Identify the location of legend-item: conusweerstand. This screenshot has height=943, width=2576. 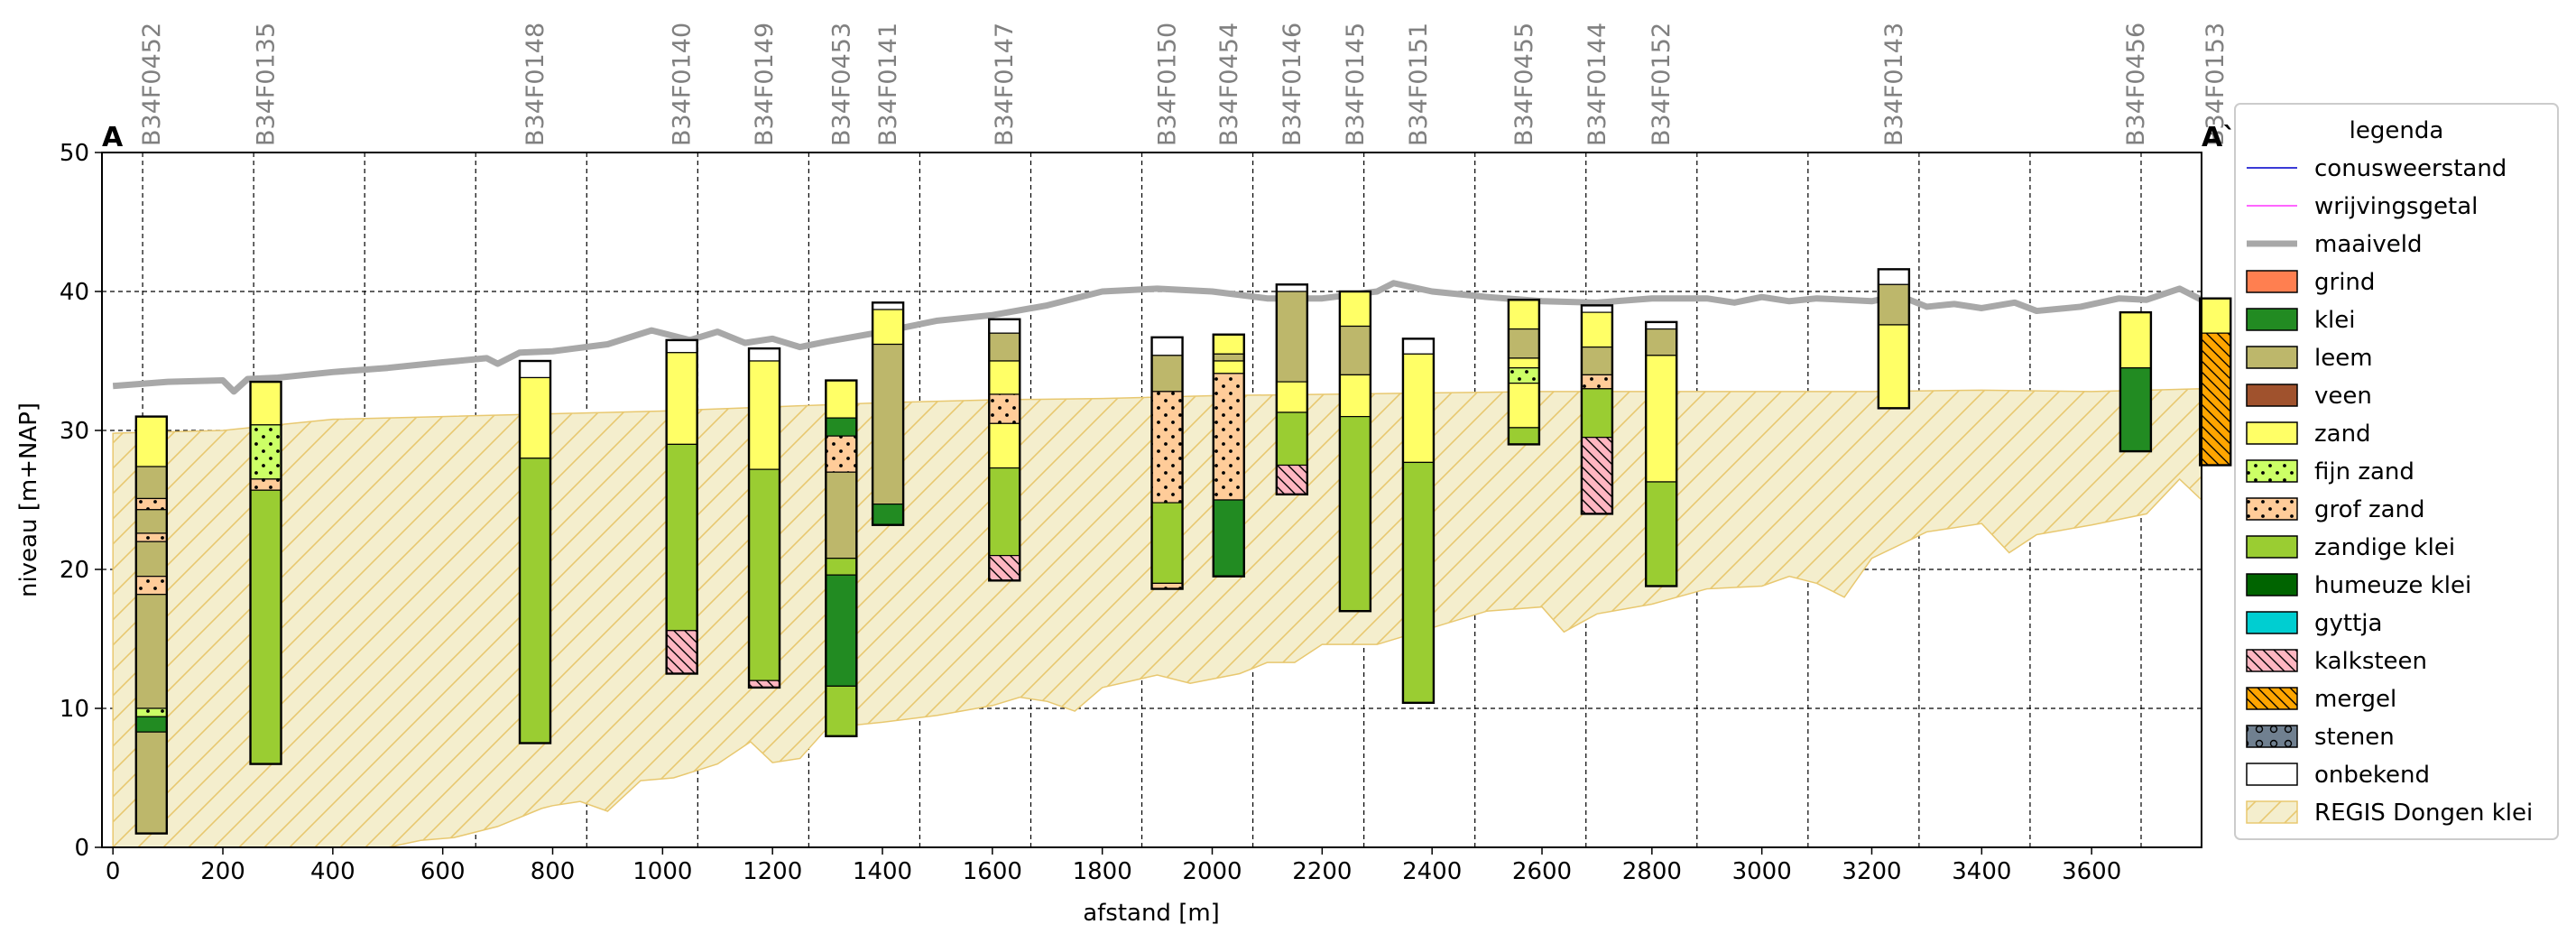
(2377, 168).